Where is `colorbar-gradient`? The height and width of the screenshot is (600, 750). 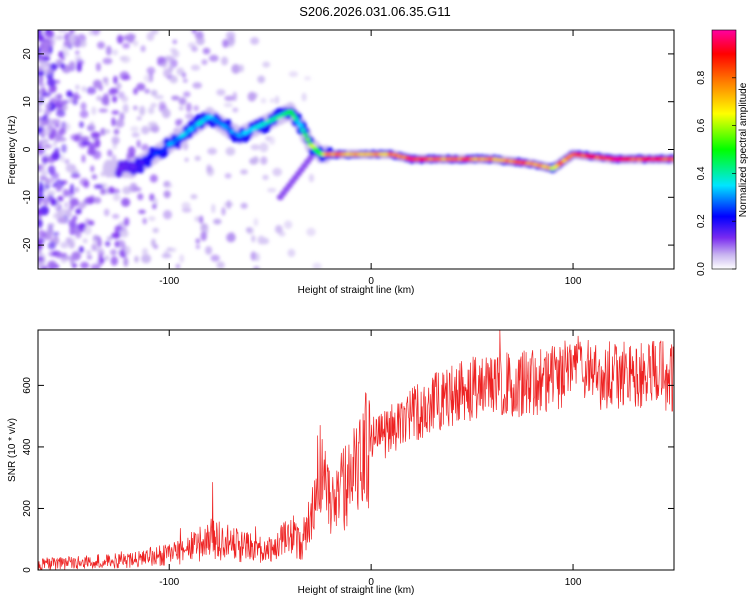 colorbar-gradient is located at coordinates (724, 149).